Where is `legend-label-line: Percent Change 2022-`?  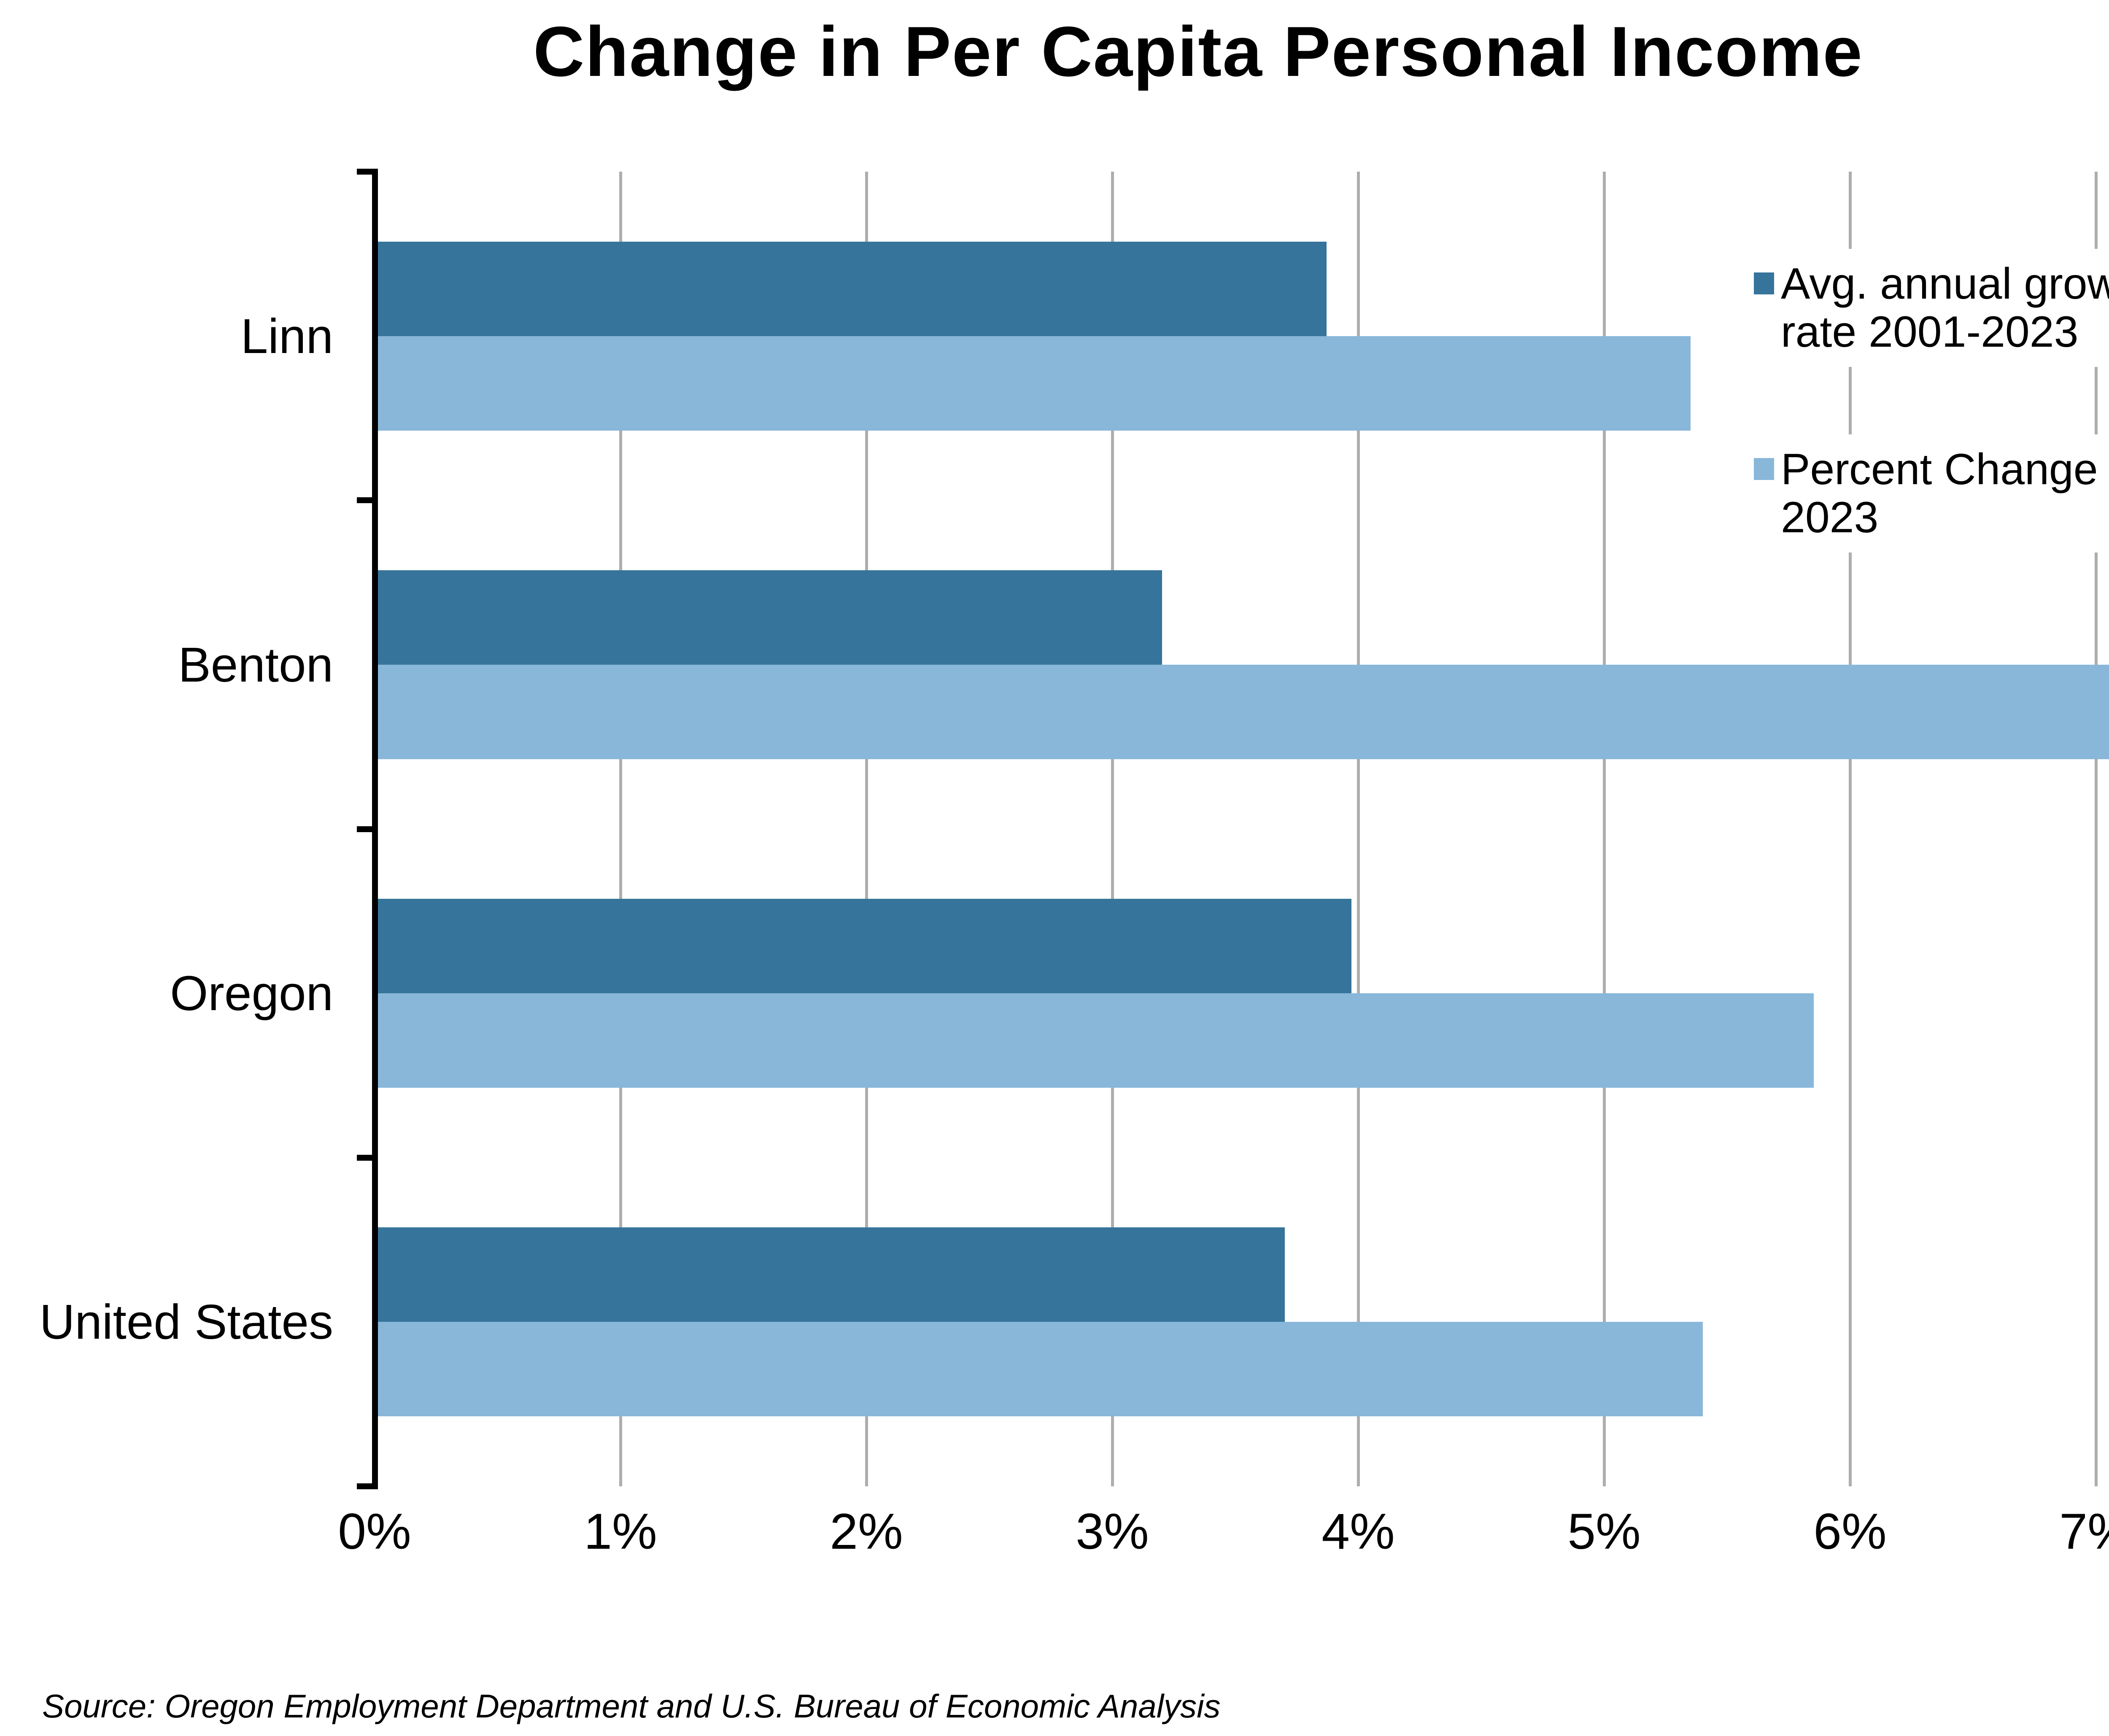 legend-label-line: Percent Change 2022- is located at coordinates (1945, 470).